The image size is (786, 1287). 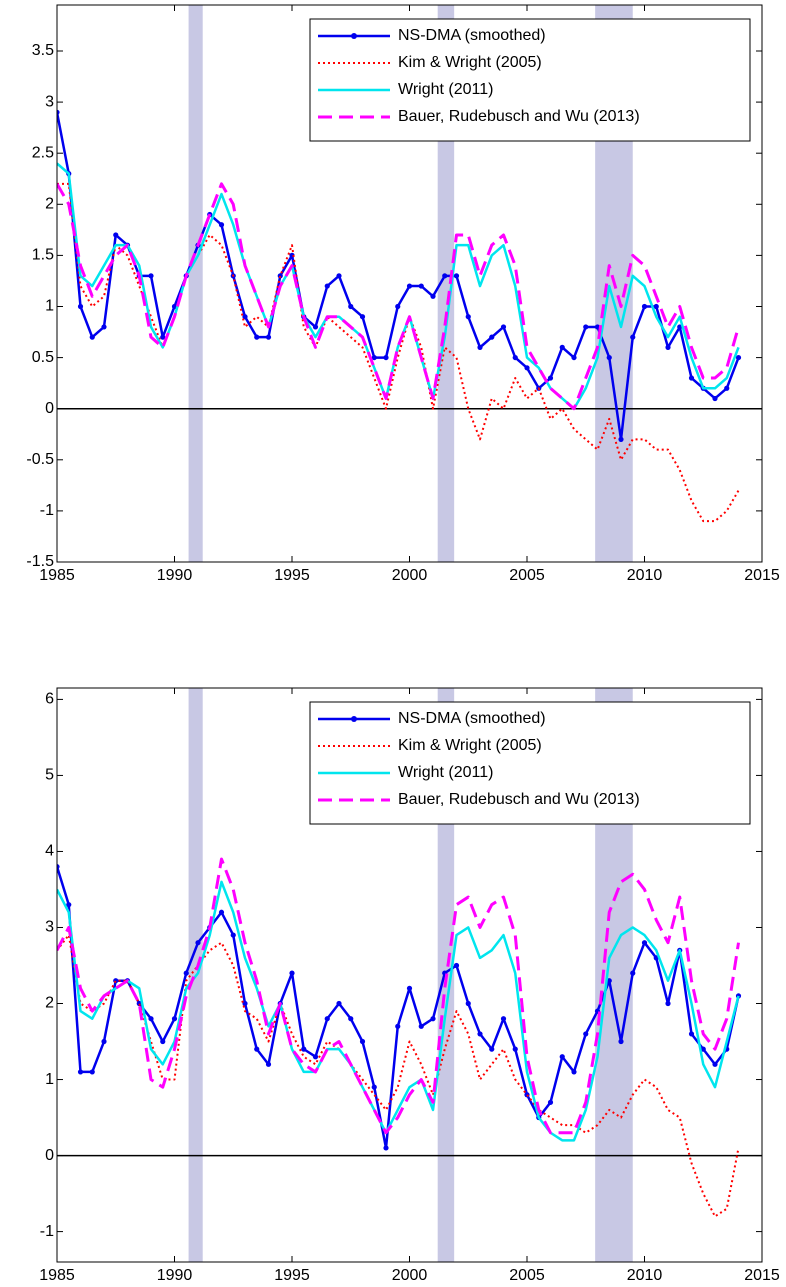 I want to click on y-tick-label: 0.5, so click(x=43, y=357).